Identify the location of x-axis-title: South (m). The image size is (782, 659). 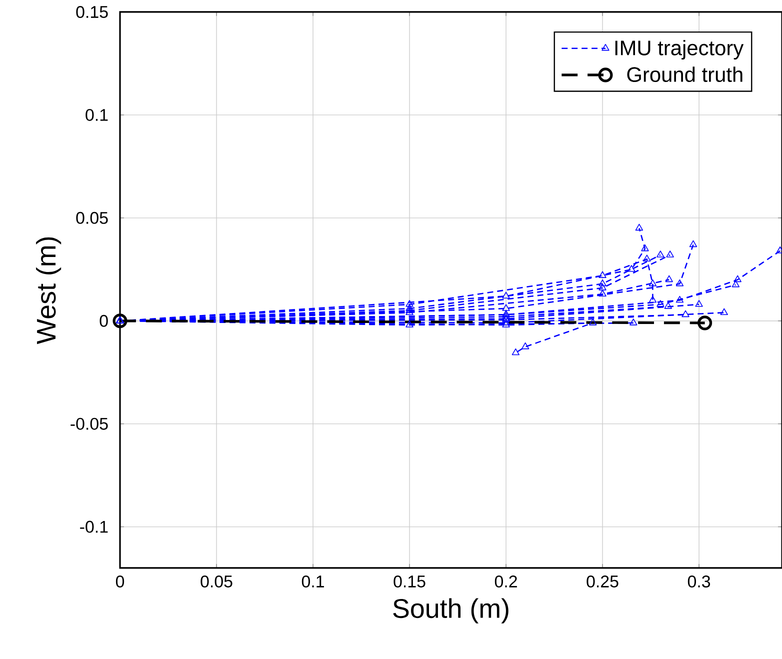
(450, 611).